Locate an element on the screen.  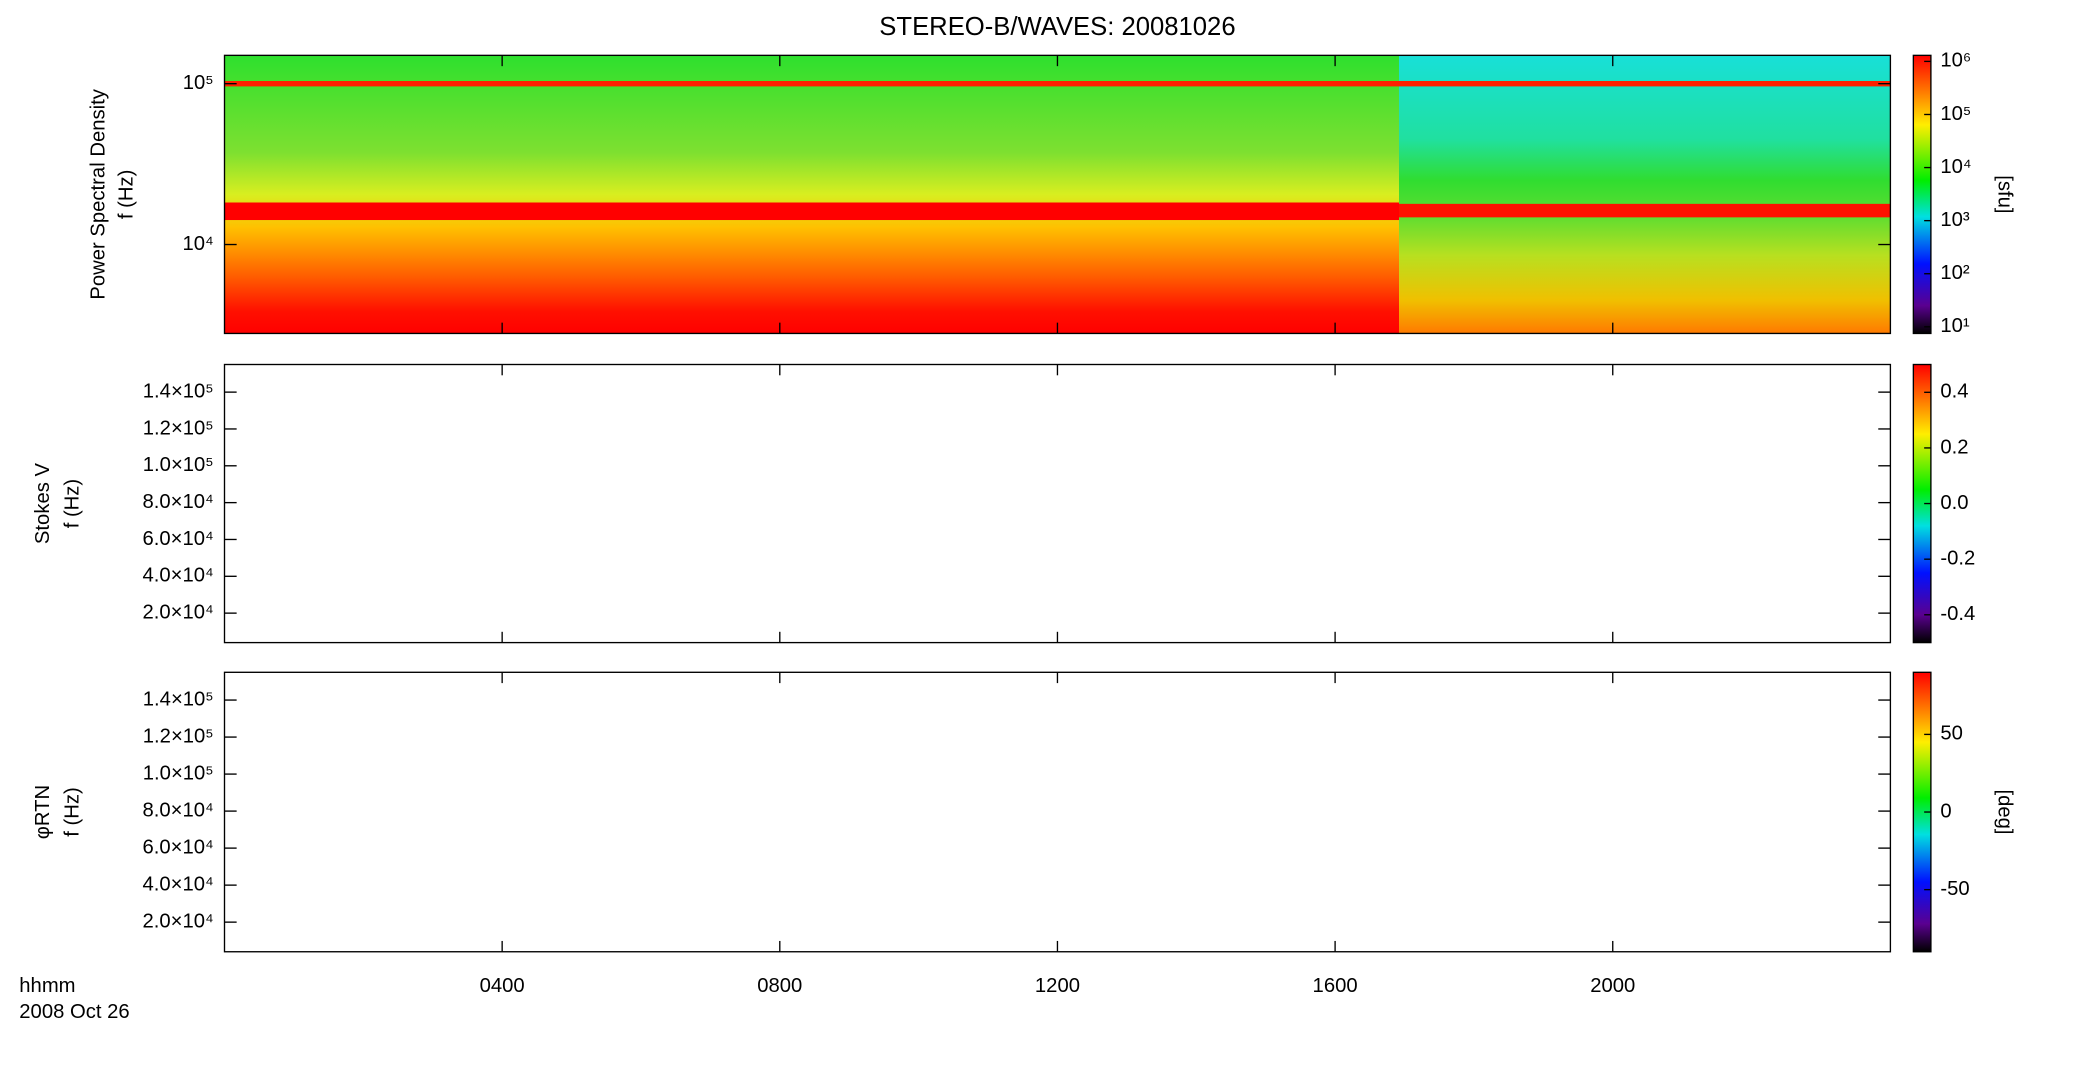
colorbar is located at coordinates (1922, 194).